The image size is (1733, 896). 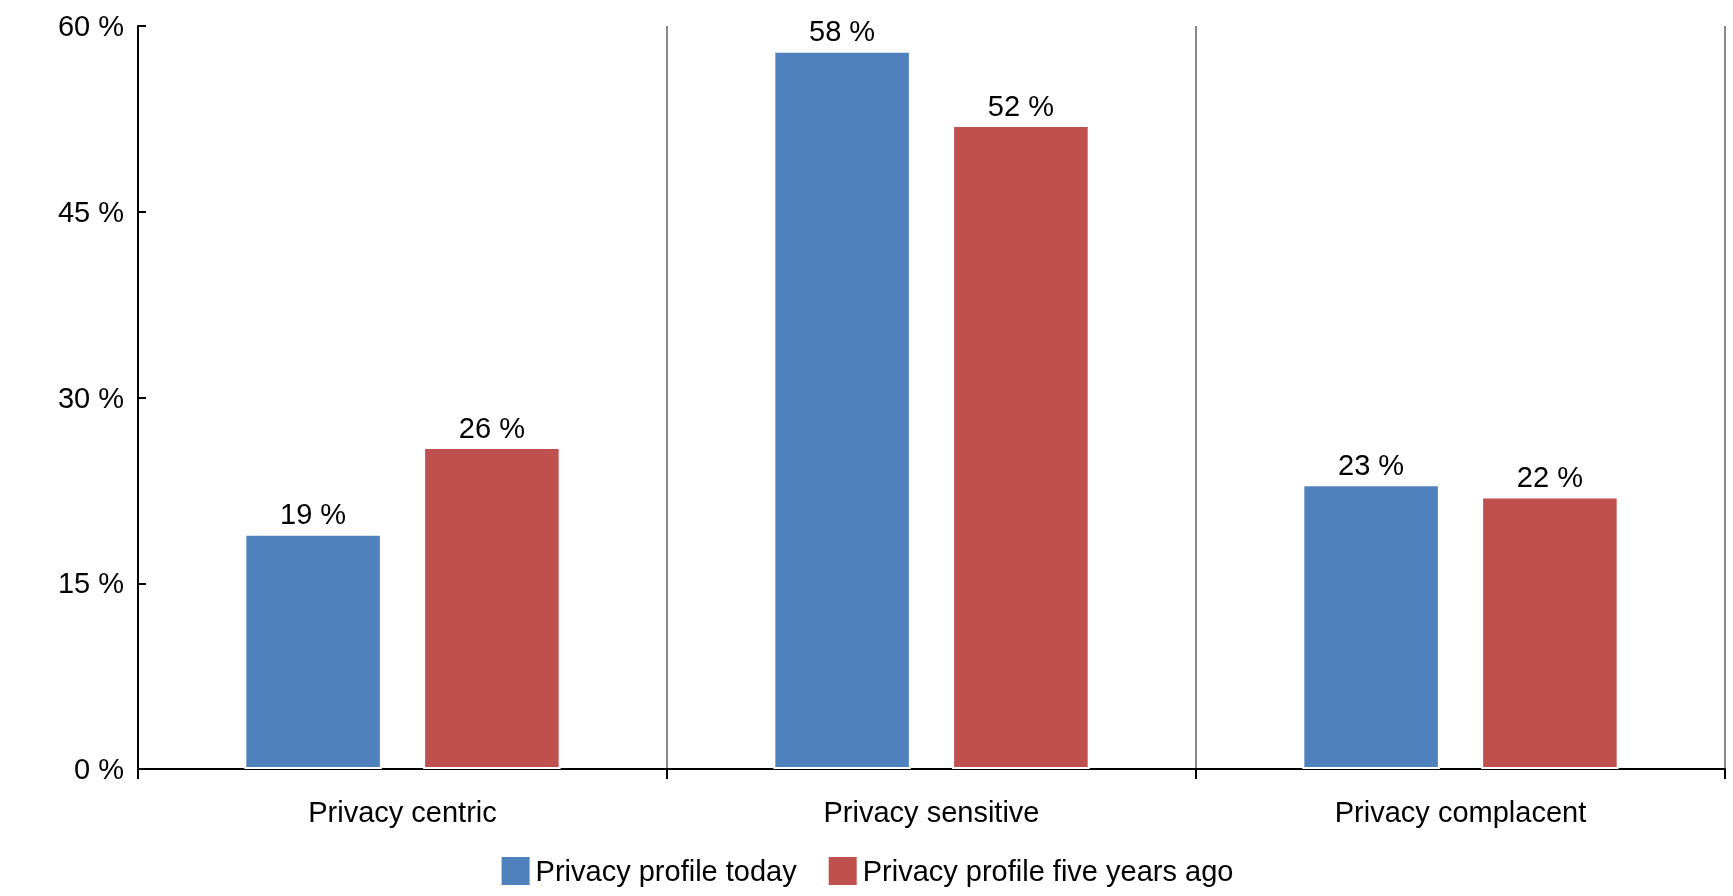 I want to click on data-label: 22 %, so click(x=1549, y=477).